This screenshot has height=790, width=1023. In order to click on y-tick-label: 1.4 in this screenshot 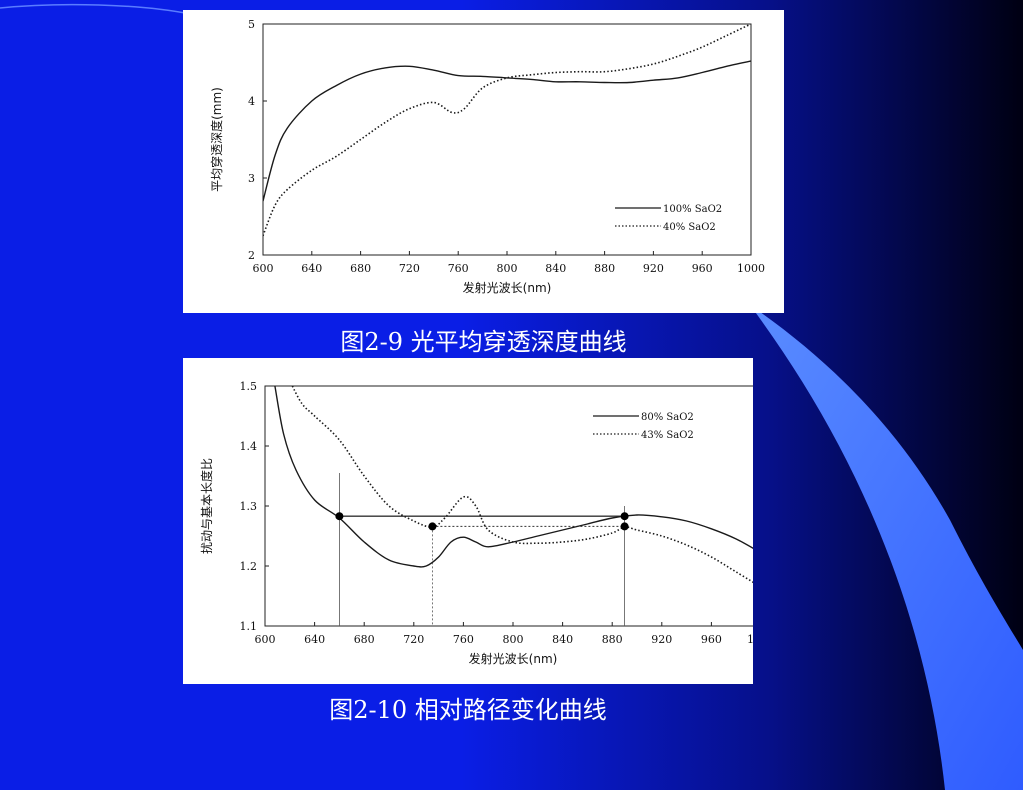, I will do `click(249, 446)`.